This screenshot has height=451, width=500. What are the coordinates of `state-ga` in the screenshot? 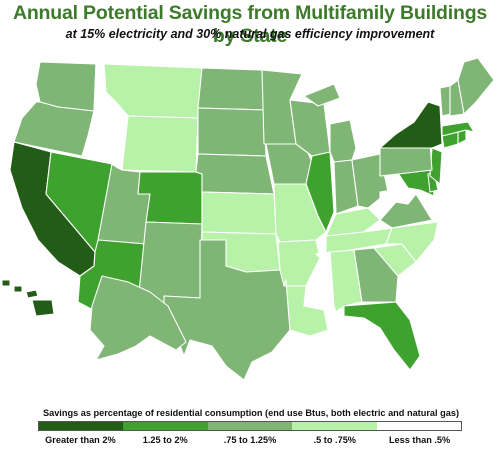 It's located at (376, 275).